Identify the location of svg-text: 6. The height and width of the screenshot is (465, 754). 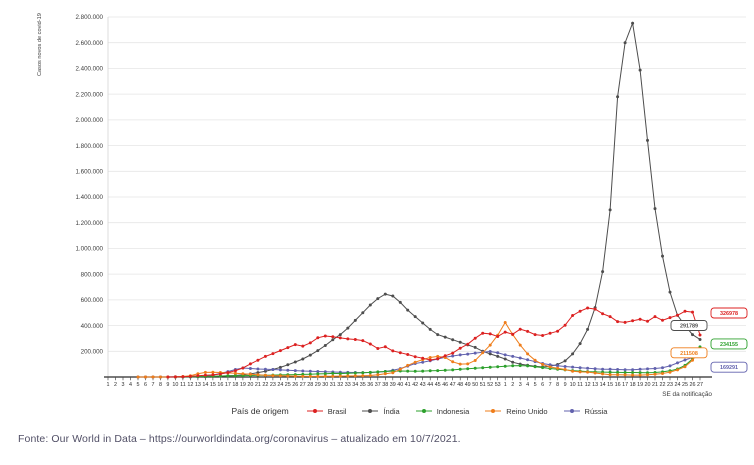
(542, 385).